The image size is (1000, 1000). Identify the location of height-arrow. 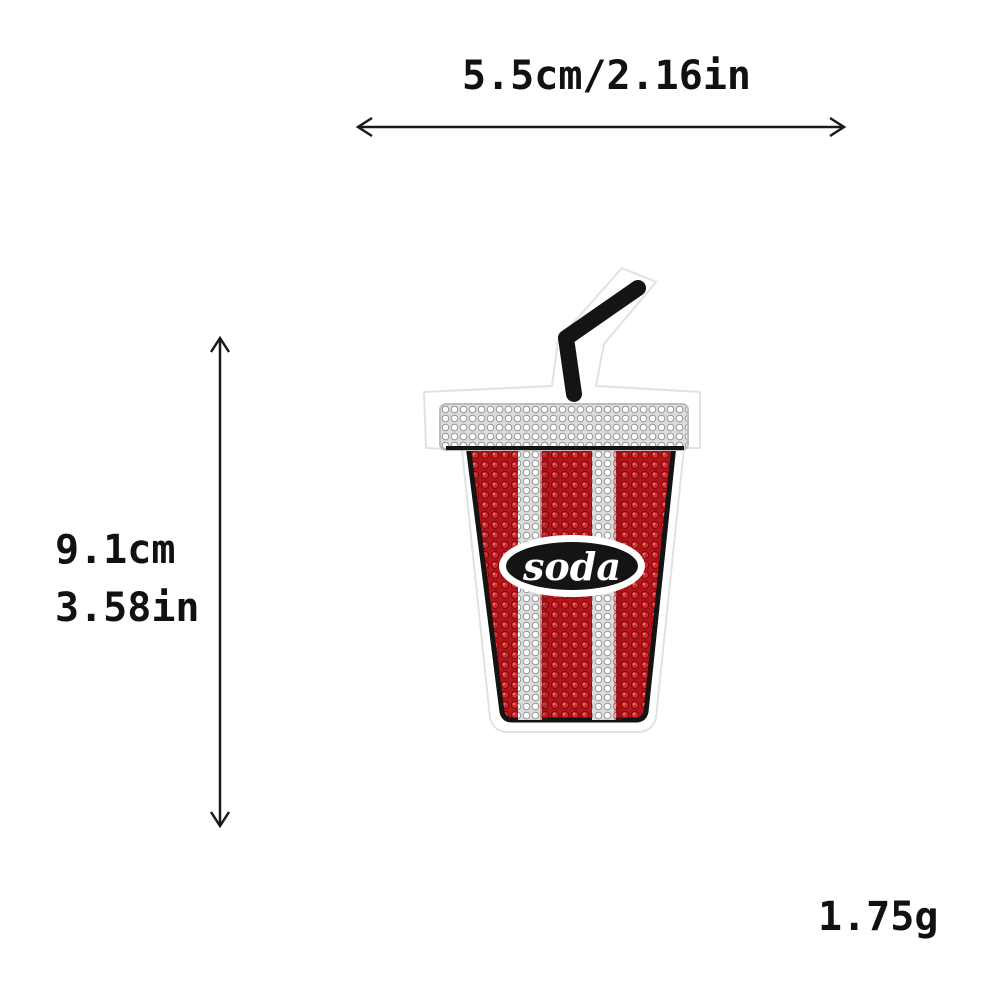
(220, 582).